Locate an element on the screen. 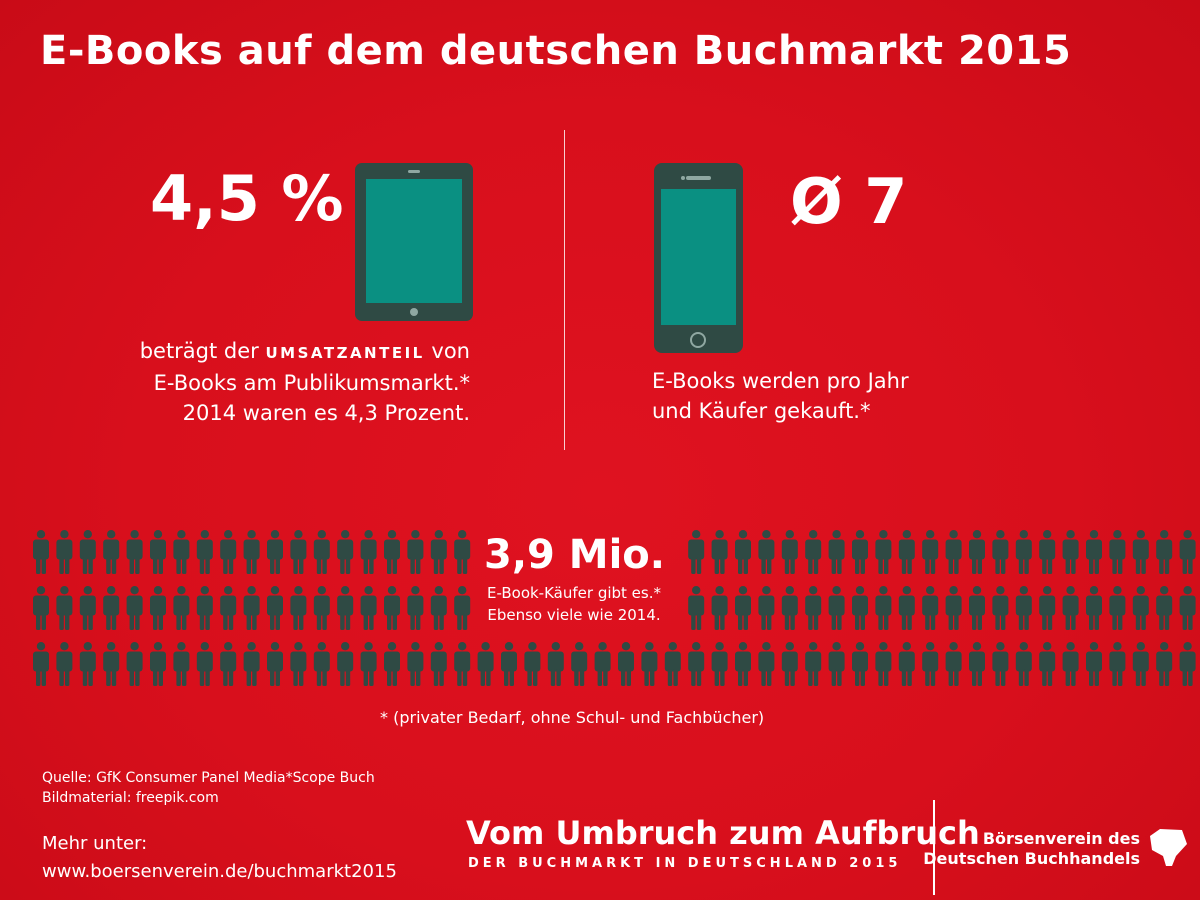 The height and width of the screenshot is (900, 1200). campaign-title: Vom Umbruch zum Aufbruch is located at coordinates (723, 833).